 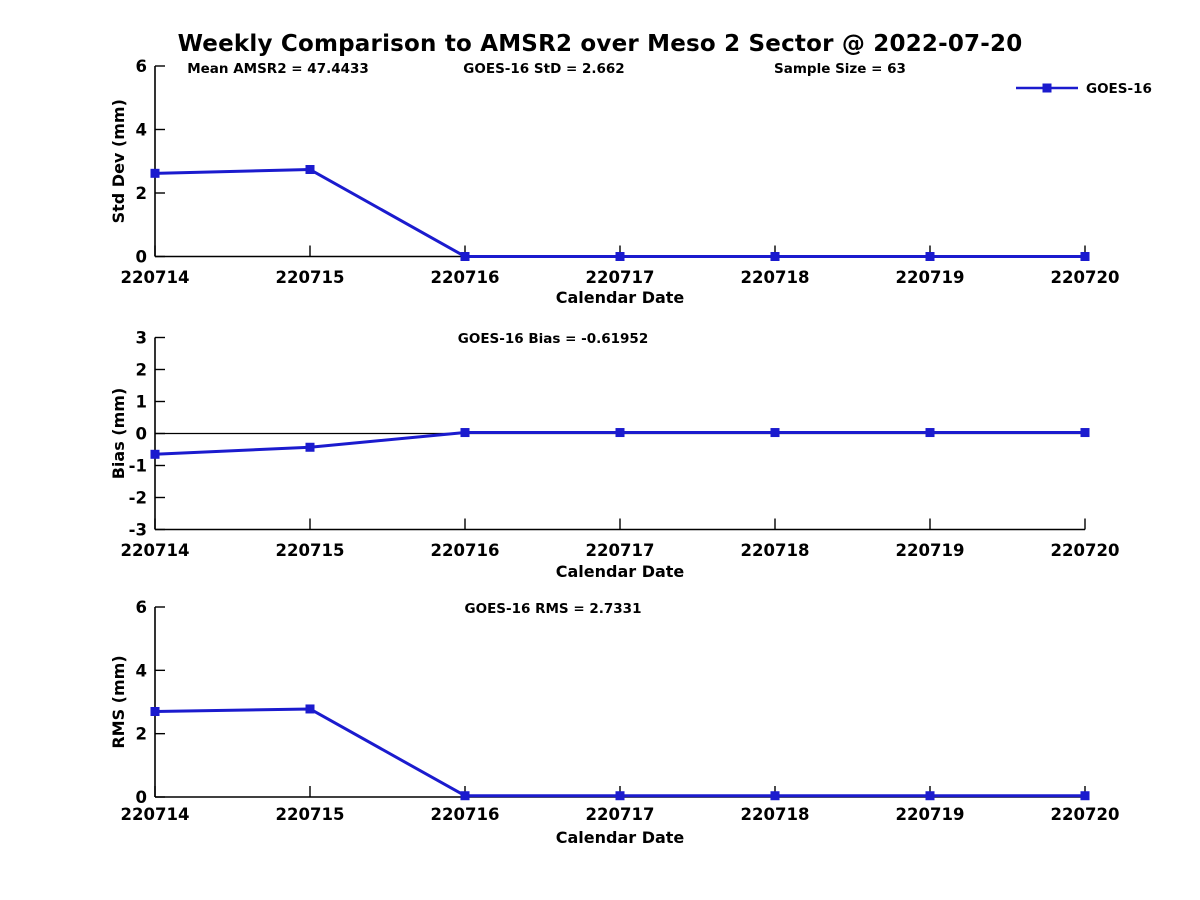 I want to click on y-axis-label: Bias (mm), so click(x=118, y=434).